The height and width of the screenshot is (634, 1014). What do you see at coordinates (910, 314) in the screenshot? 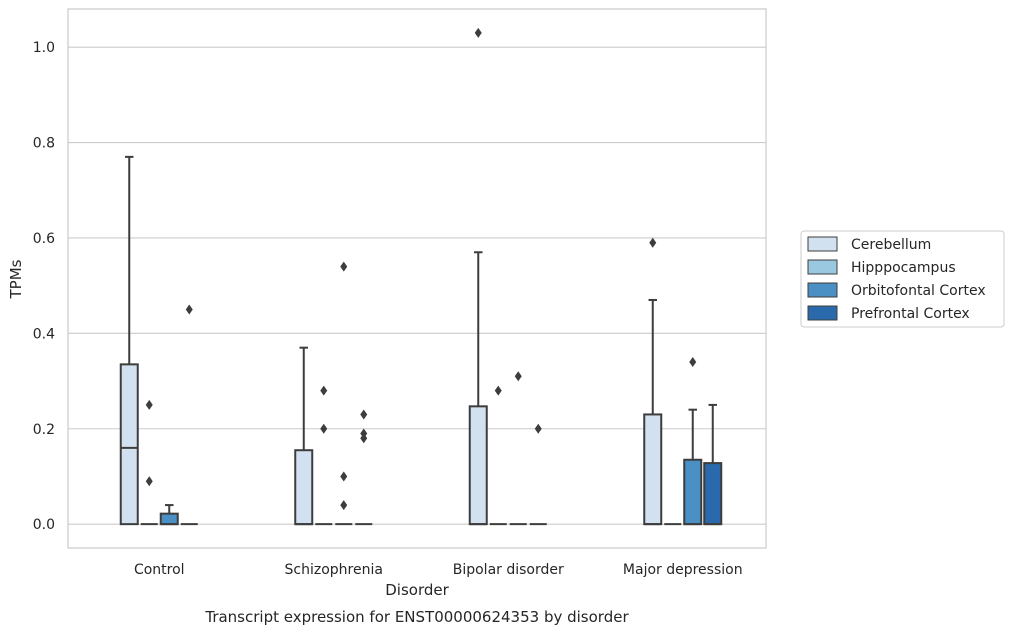
I see `legend-label: Prefrontal Cortex` at bounding box center [910, 314].